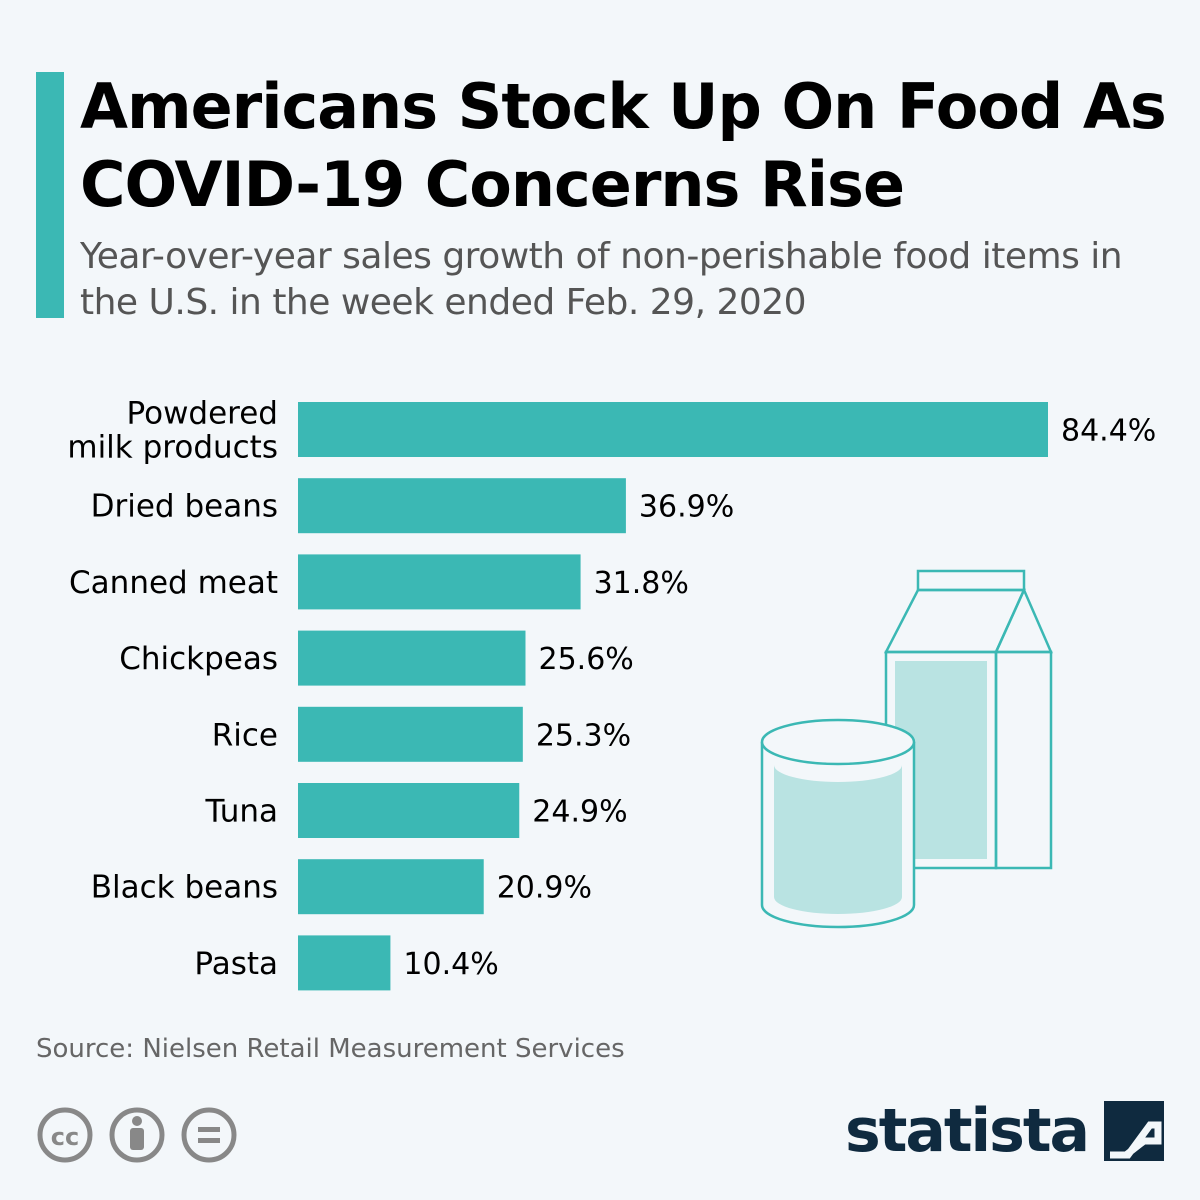 This screenshot has width=1200, height=1200. I want to click on svg-text: cc, so click(65, 1137).